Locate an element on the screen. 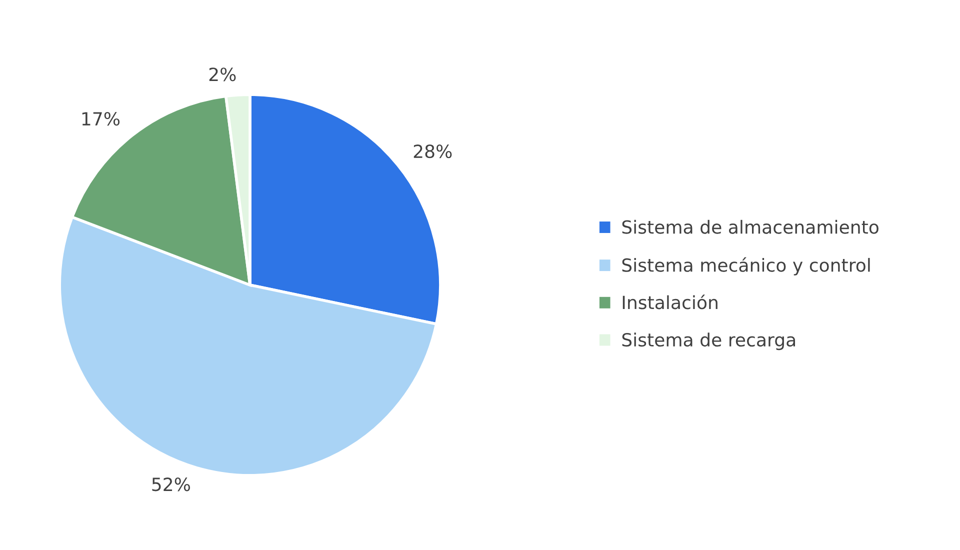 This screenshot has width=960, height=550. data-label: 17% is located at coordinates (101, 119).